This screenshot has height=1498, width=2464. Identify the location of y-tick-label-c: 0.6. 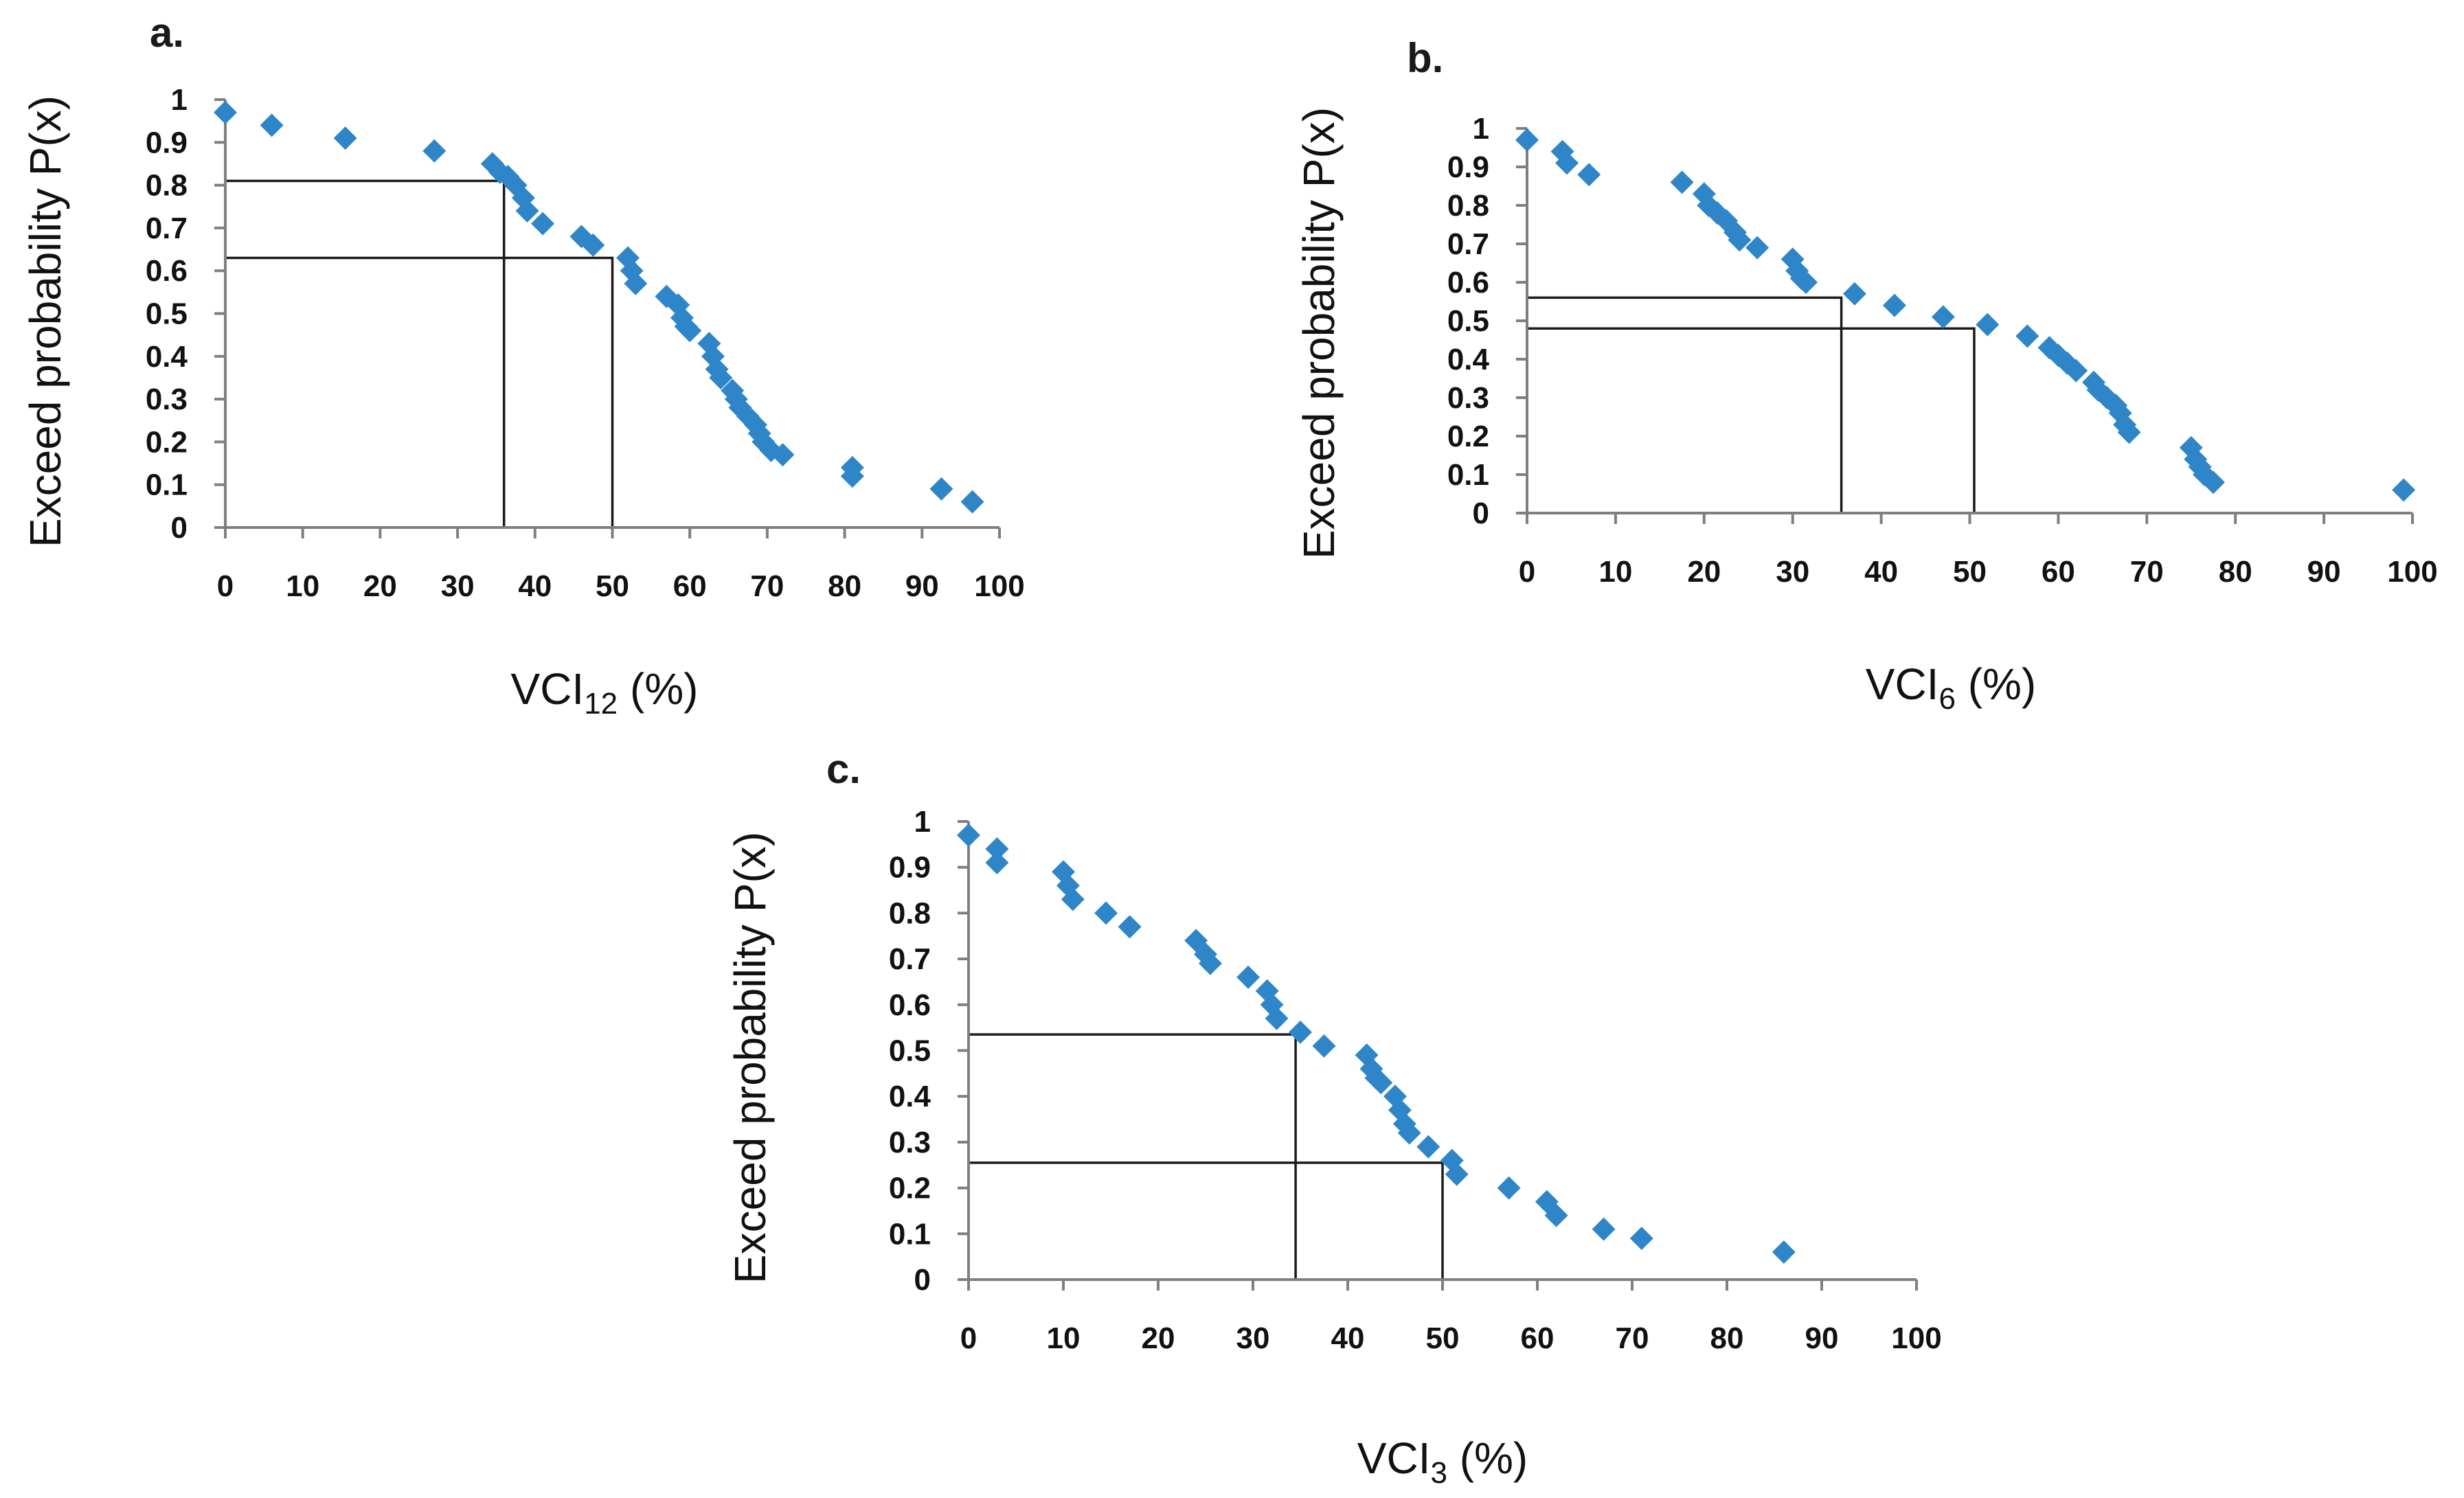
(910, 1005).